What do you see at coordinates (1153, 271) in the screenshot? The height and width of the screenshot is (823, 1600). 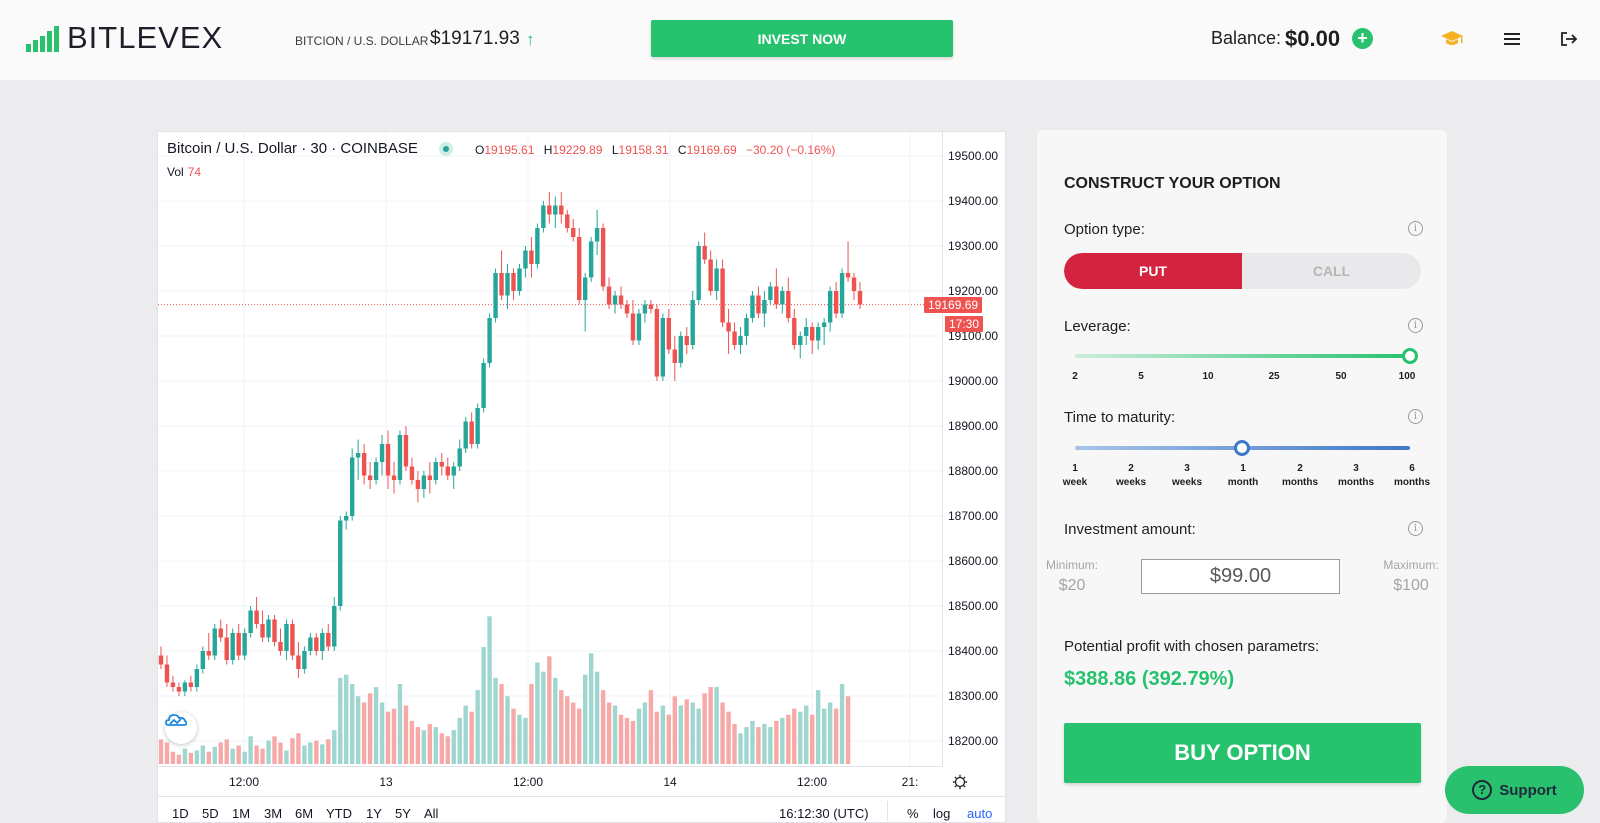 I see `put-button: PUT` at bounding box center [1153, 271].